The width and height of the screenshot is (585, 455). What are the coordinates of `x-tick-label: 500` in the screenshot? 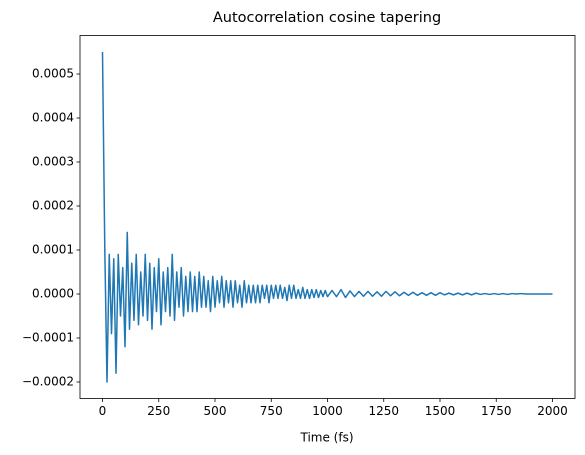 It's located at (215, 411).